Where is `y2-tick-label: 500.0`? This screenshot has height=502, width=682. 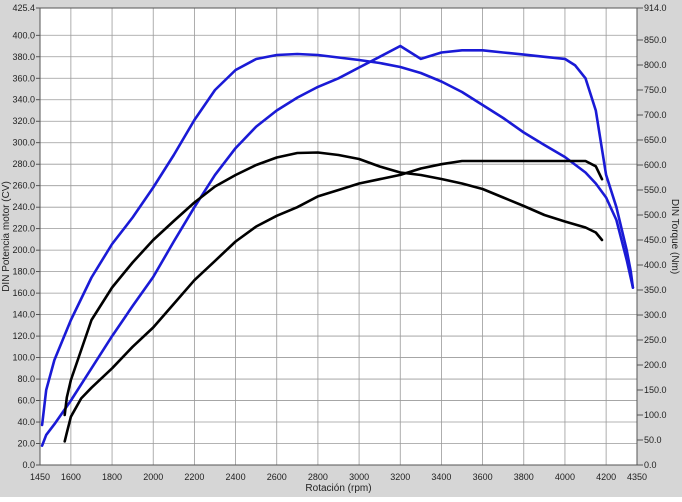
y2-tick-label: 500.0 is located at coordinates (655, 215).